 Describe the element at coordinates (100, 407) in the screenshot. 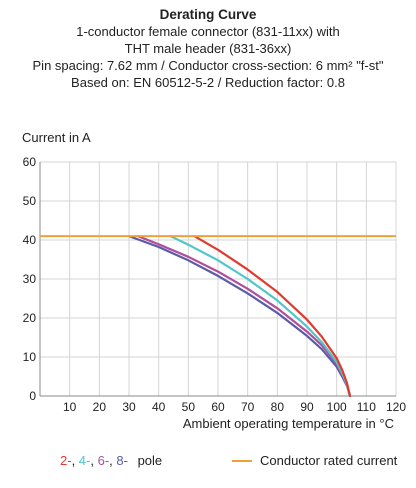

I see `x-tick-label-20: 20` at that location.